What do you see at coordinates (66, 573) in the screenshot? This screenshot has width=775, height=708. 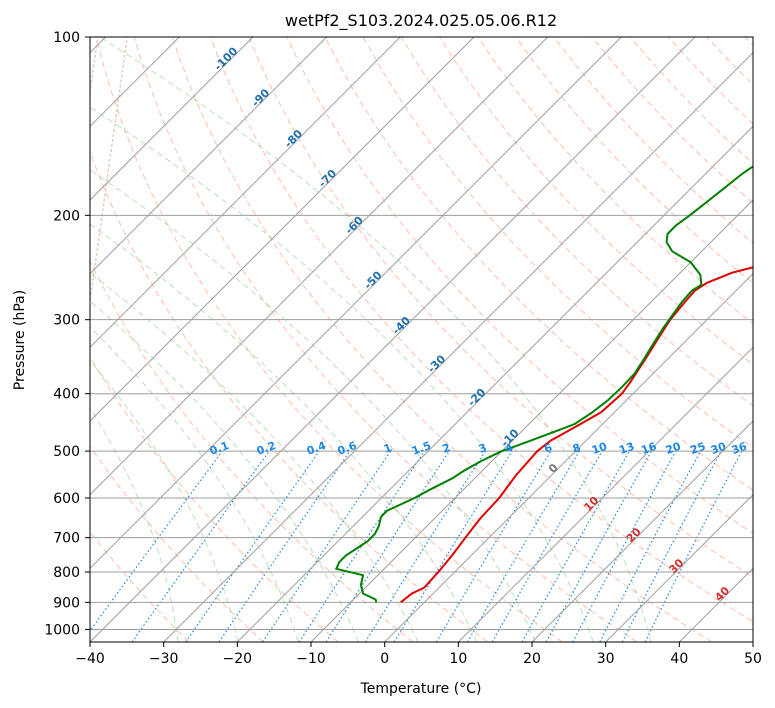 I see `y-tick-label: 800` at bounding box center [66, 573].